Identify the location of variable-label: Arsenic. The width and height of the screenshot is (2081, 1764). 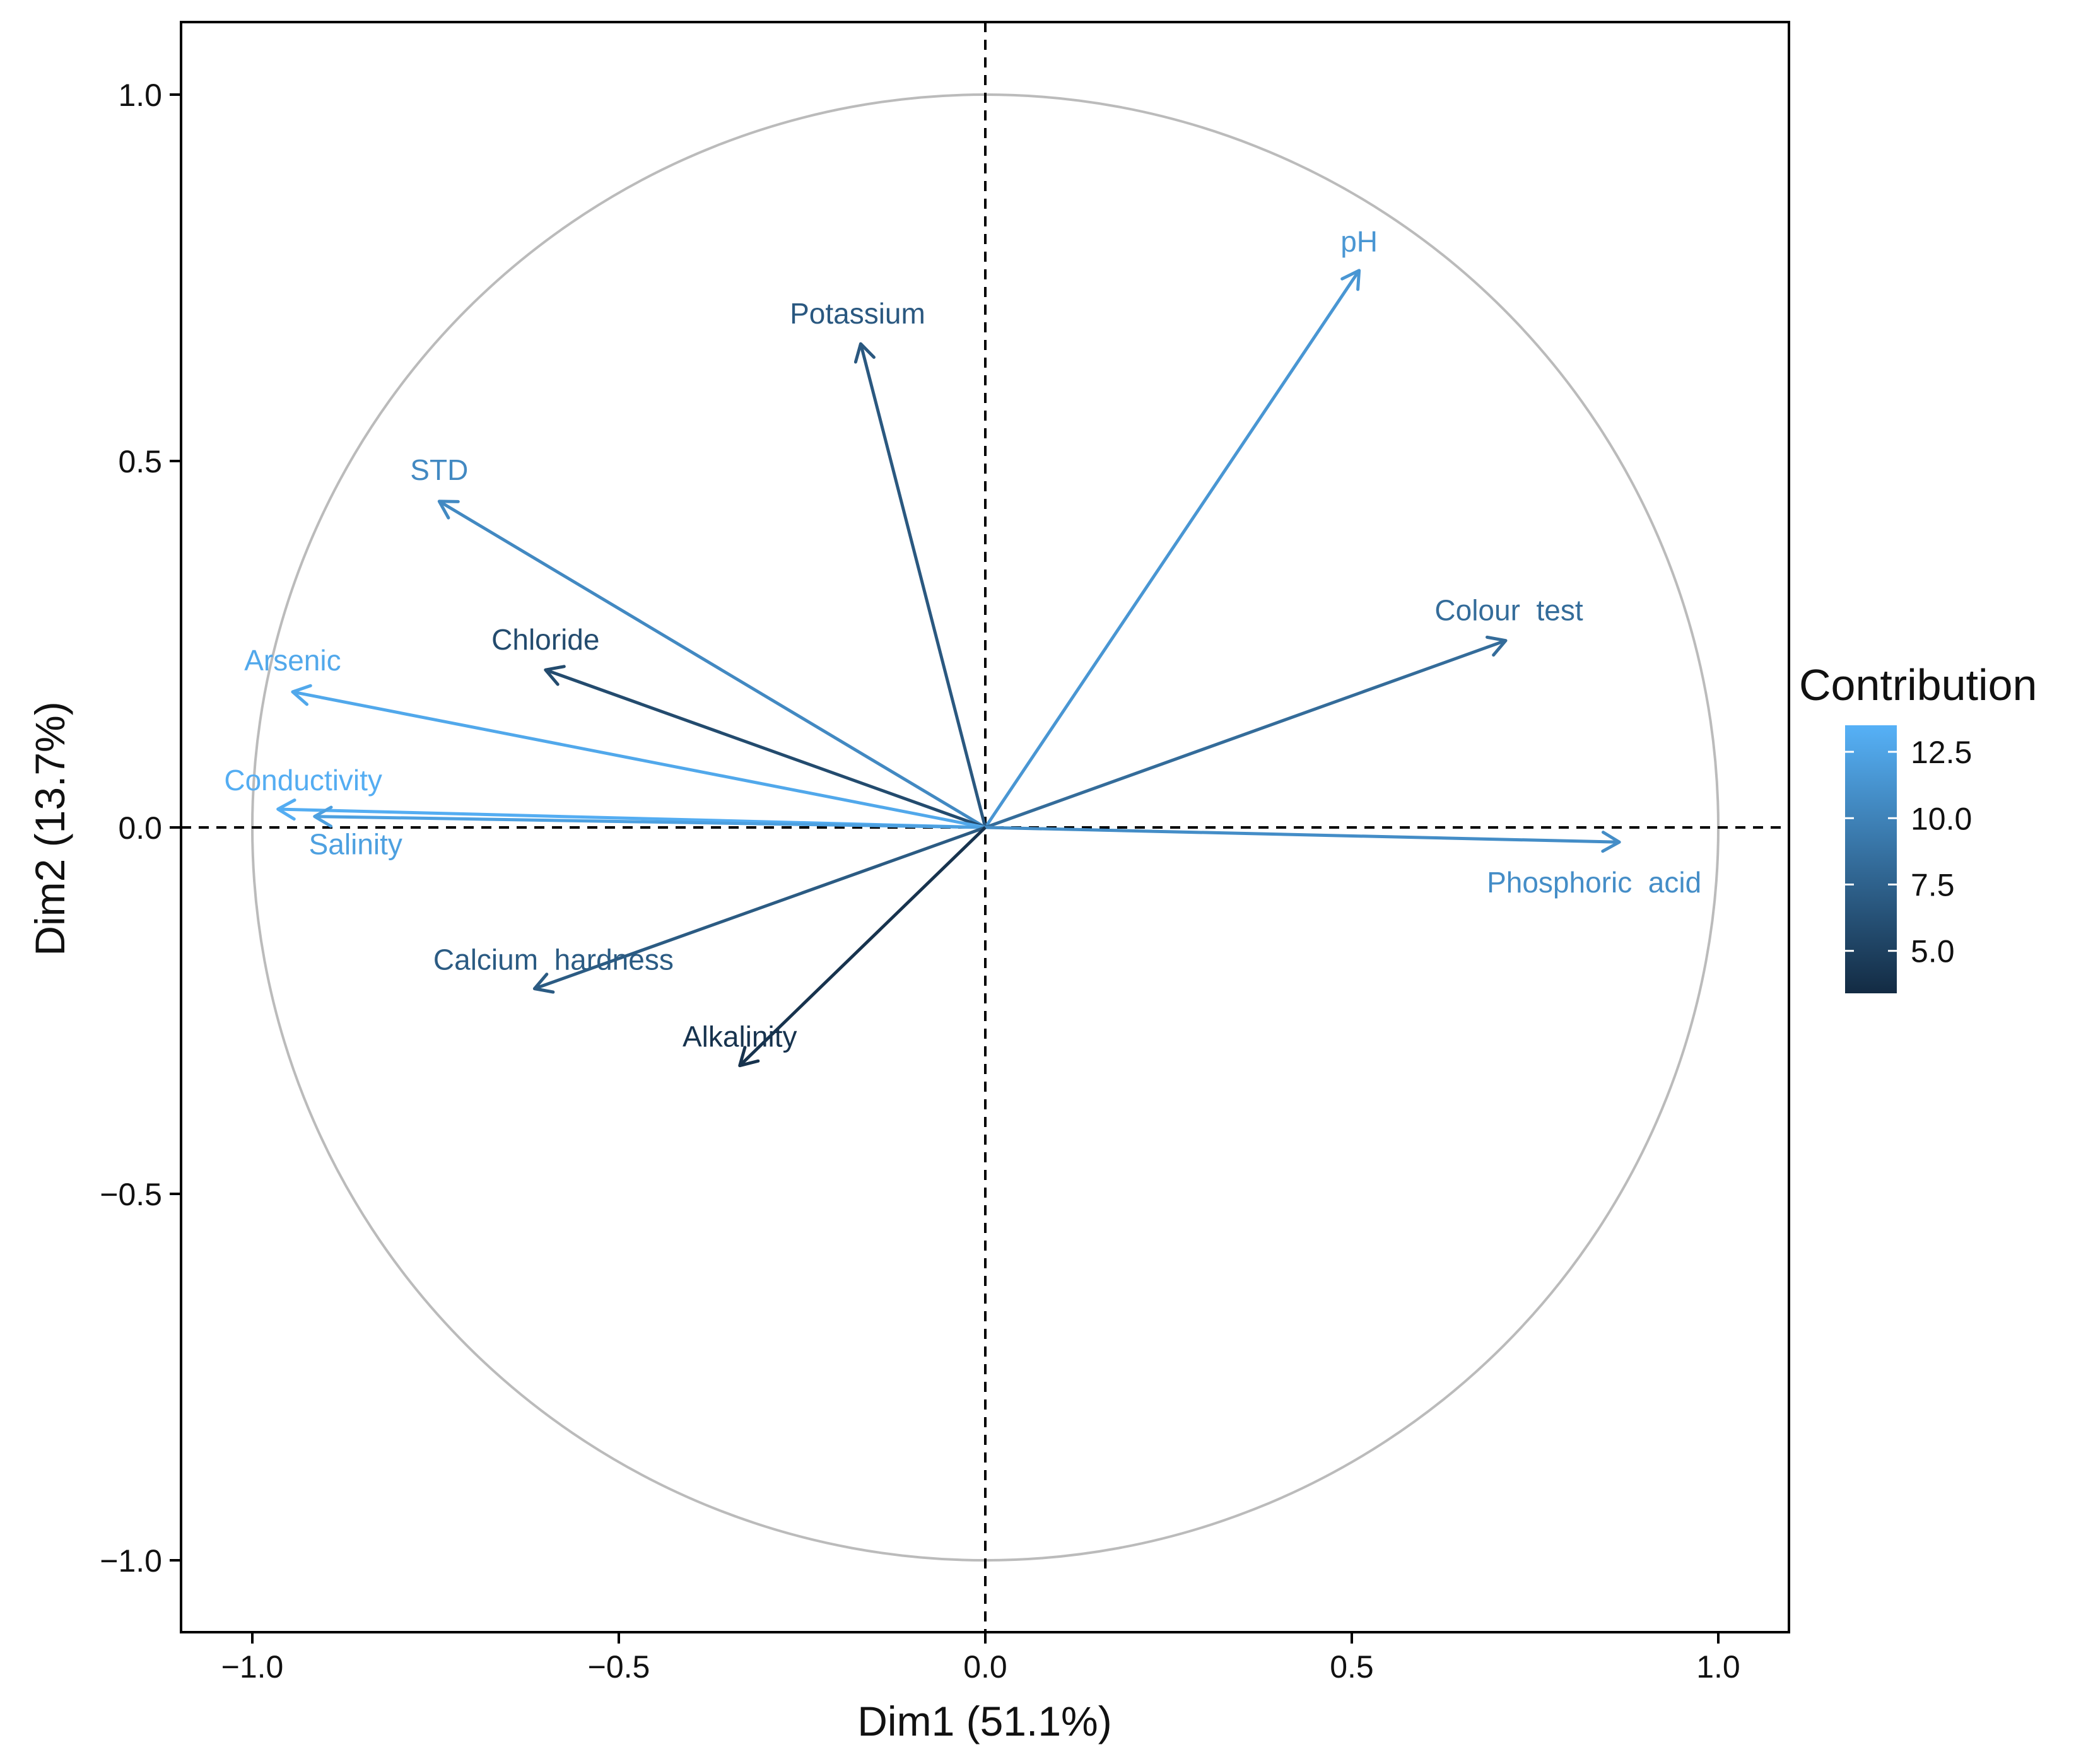
(292, 660).